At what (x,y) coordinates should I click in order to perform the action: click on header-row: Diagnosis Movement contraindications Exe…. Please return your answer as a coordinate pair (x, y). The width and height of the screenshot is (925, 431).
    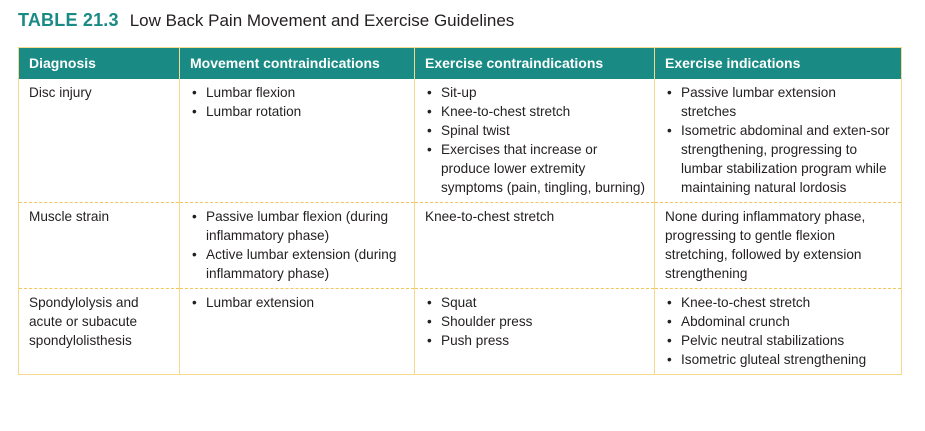
    Looking at the image, I should click on (460, 63).